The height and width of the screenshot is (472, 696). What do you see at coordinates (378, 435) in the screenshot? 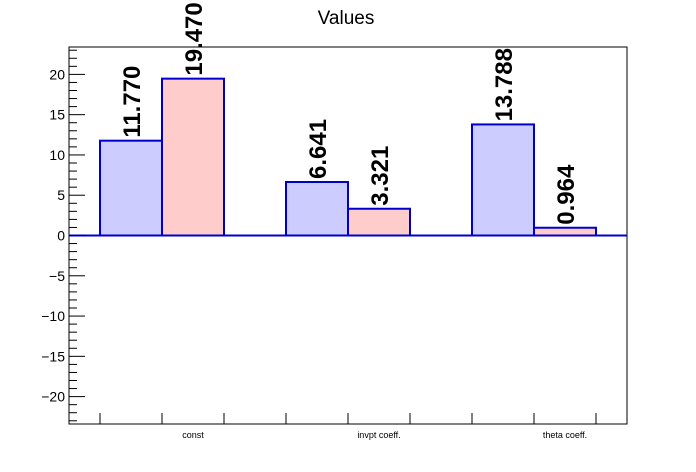
I see `x-tick-label: invpt coeff.` at bounding box center [378, 435].